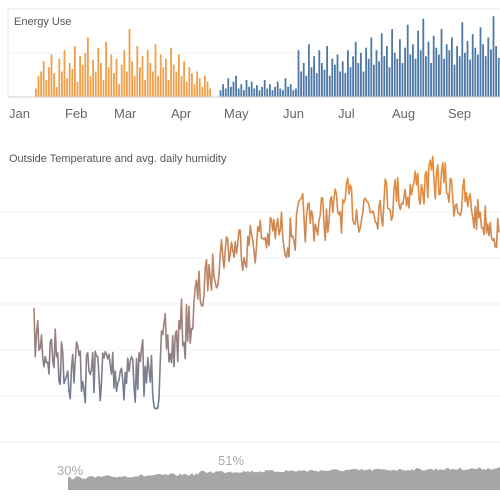 This screenshot has width=500, height=500. I want to click on energy-x-tick: Apr, so click(181, 113).